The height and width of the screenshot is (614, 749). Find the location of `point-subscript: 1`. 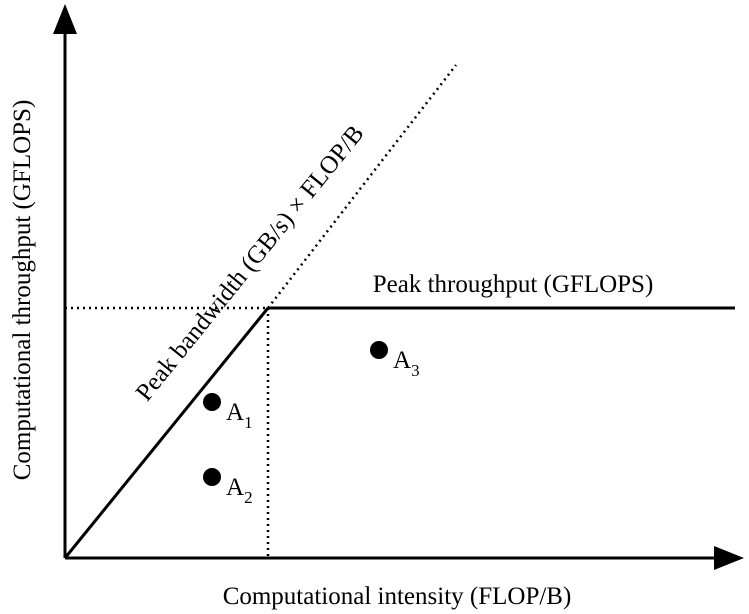

point-subscript: 1 is located at coordinates (248, 422).